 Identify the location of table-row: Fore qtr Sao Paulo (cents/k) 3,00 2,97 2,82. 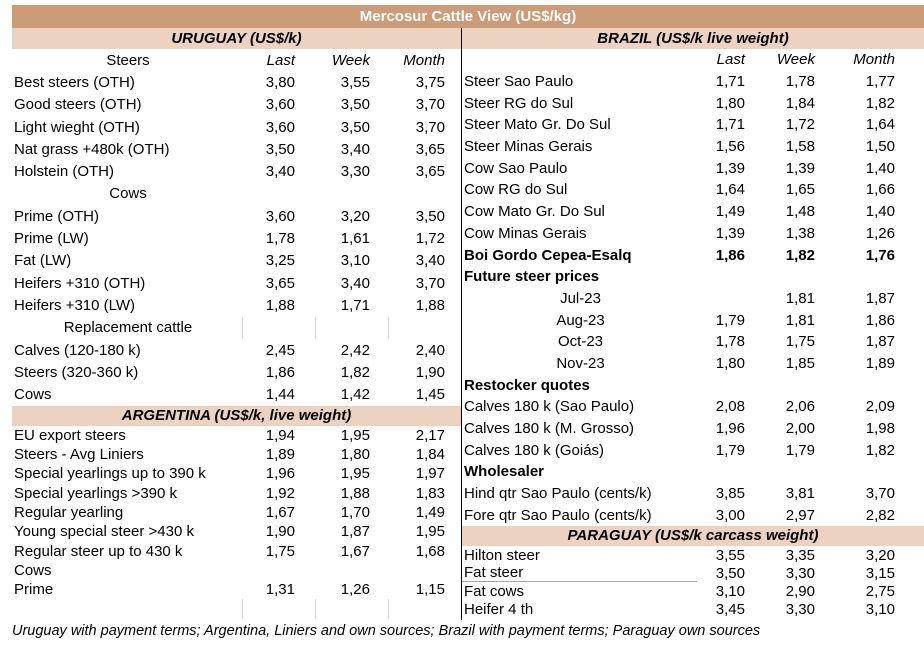
(693, 515).